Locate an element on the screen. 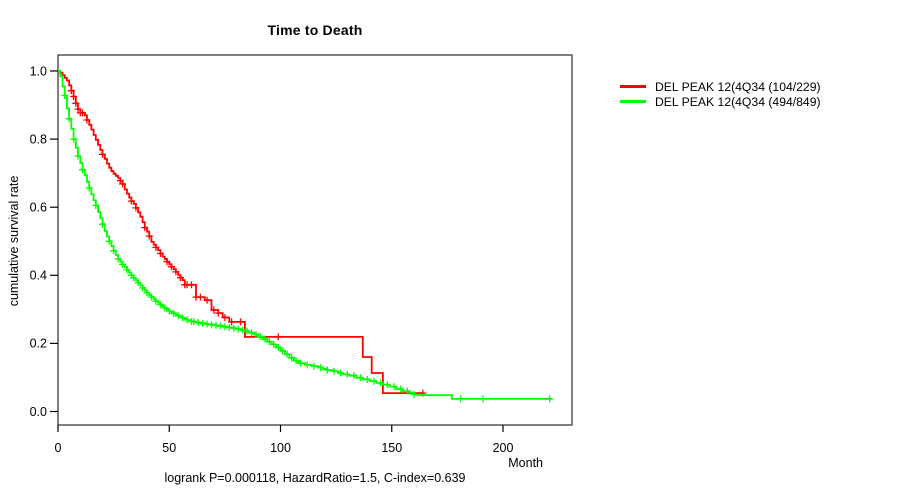 This screenshot has height=500, width=900. y-tick-label: 0.4 is located at coordinates (38, 276).